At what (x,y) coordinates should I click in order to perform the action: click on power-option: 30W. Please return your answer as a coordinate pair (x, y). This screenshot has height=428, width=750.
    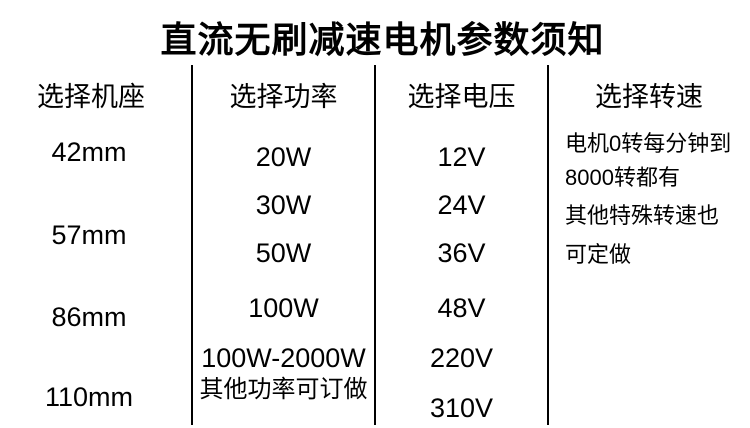
    Looking at the image, I should click on (283, 205).